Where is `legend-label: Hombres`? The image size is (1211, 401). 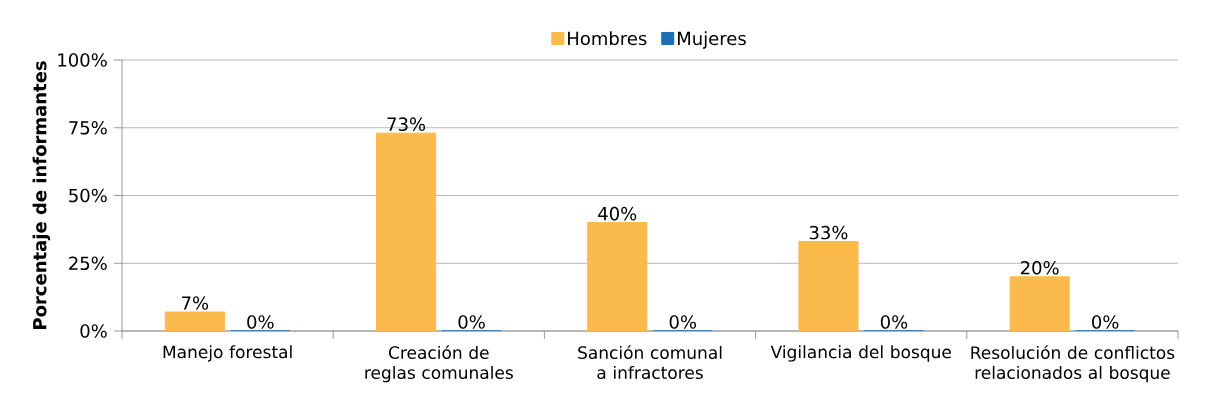
legend-label: Hombres is located at coordinates (607, 38).